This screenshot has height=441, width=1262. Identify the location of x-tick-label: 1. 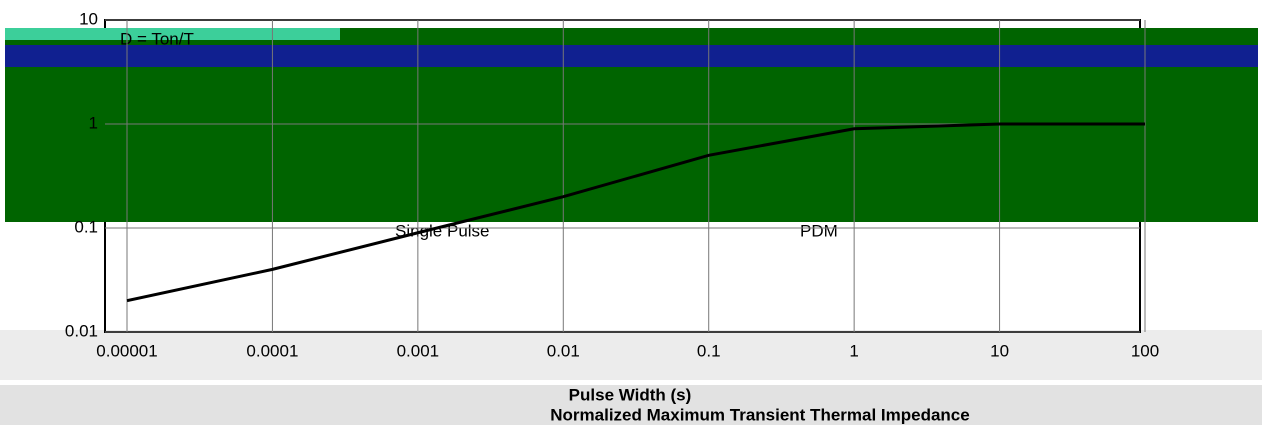
(853, 350).